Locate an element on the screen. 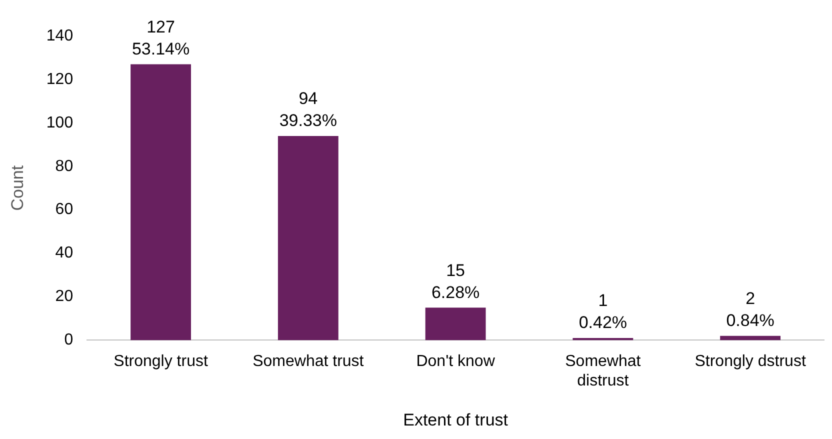 The image size is (832, 439). data-label: 15 6.28% is located at coordinates (455, 281).